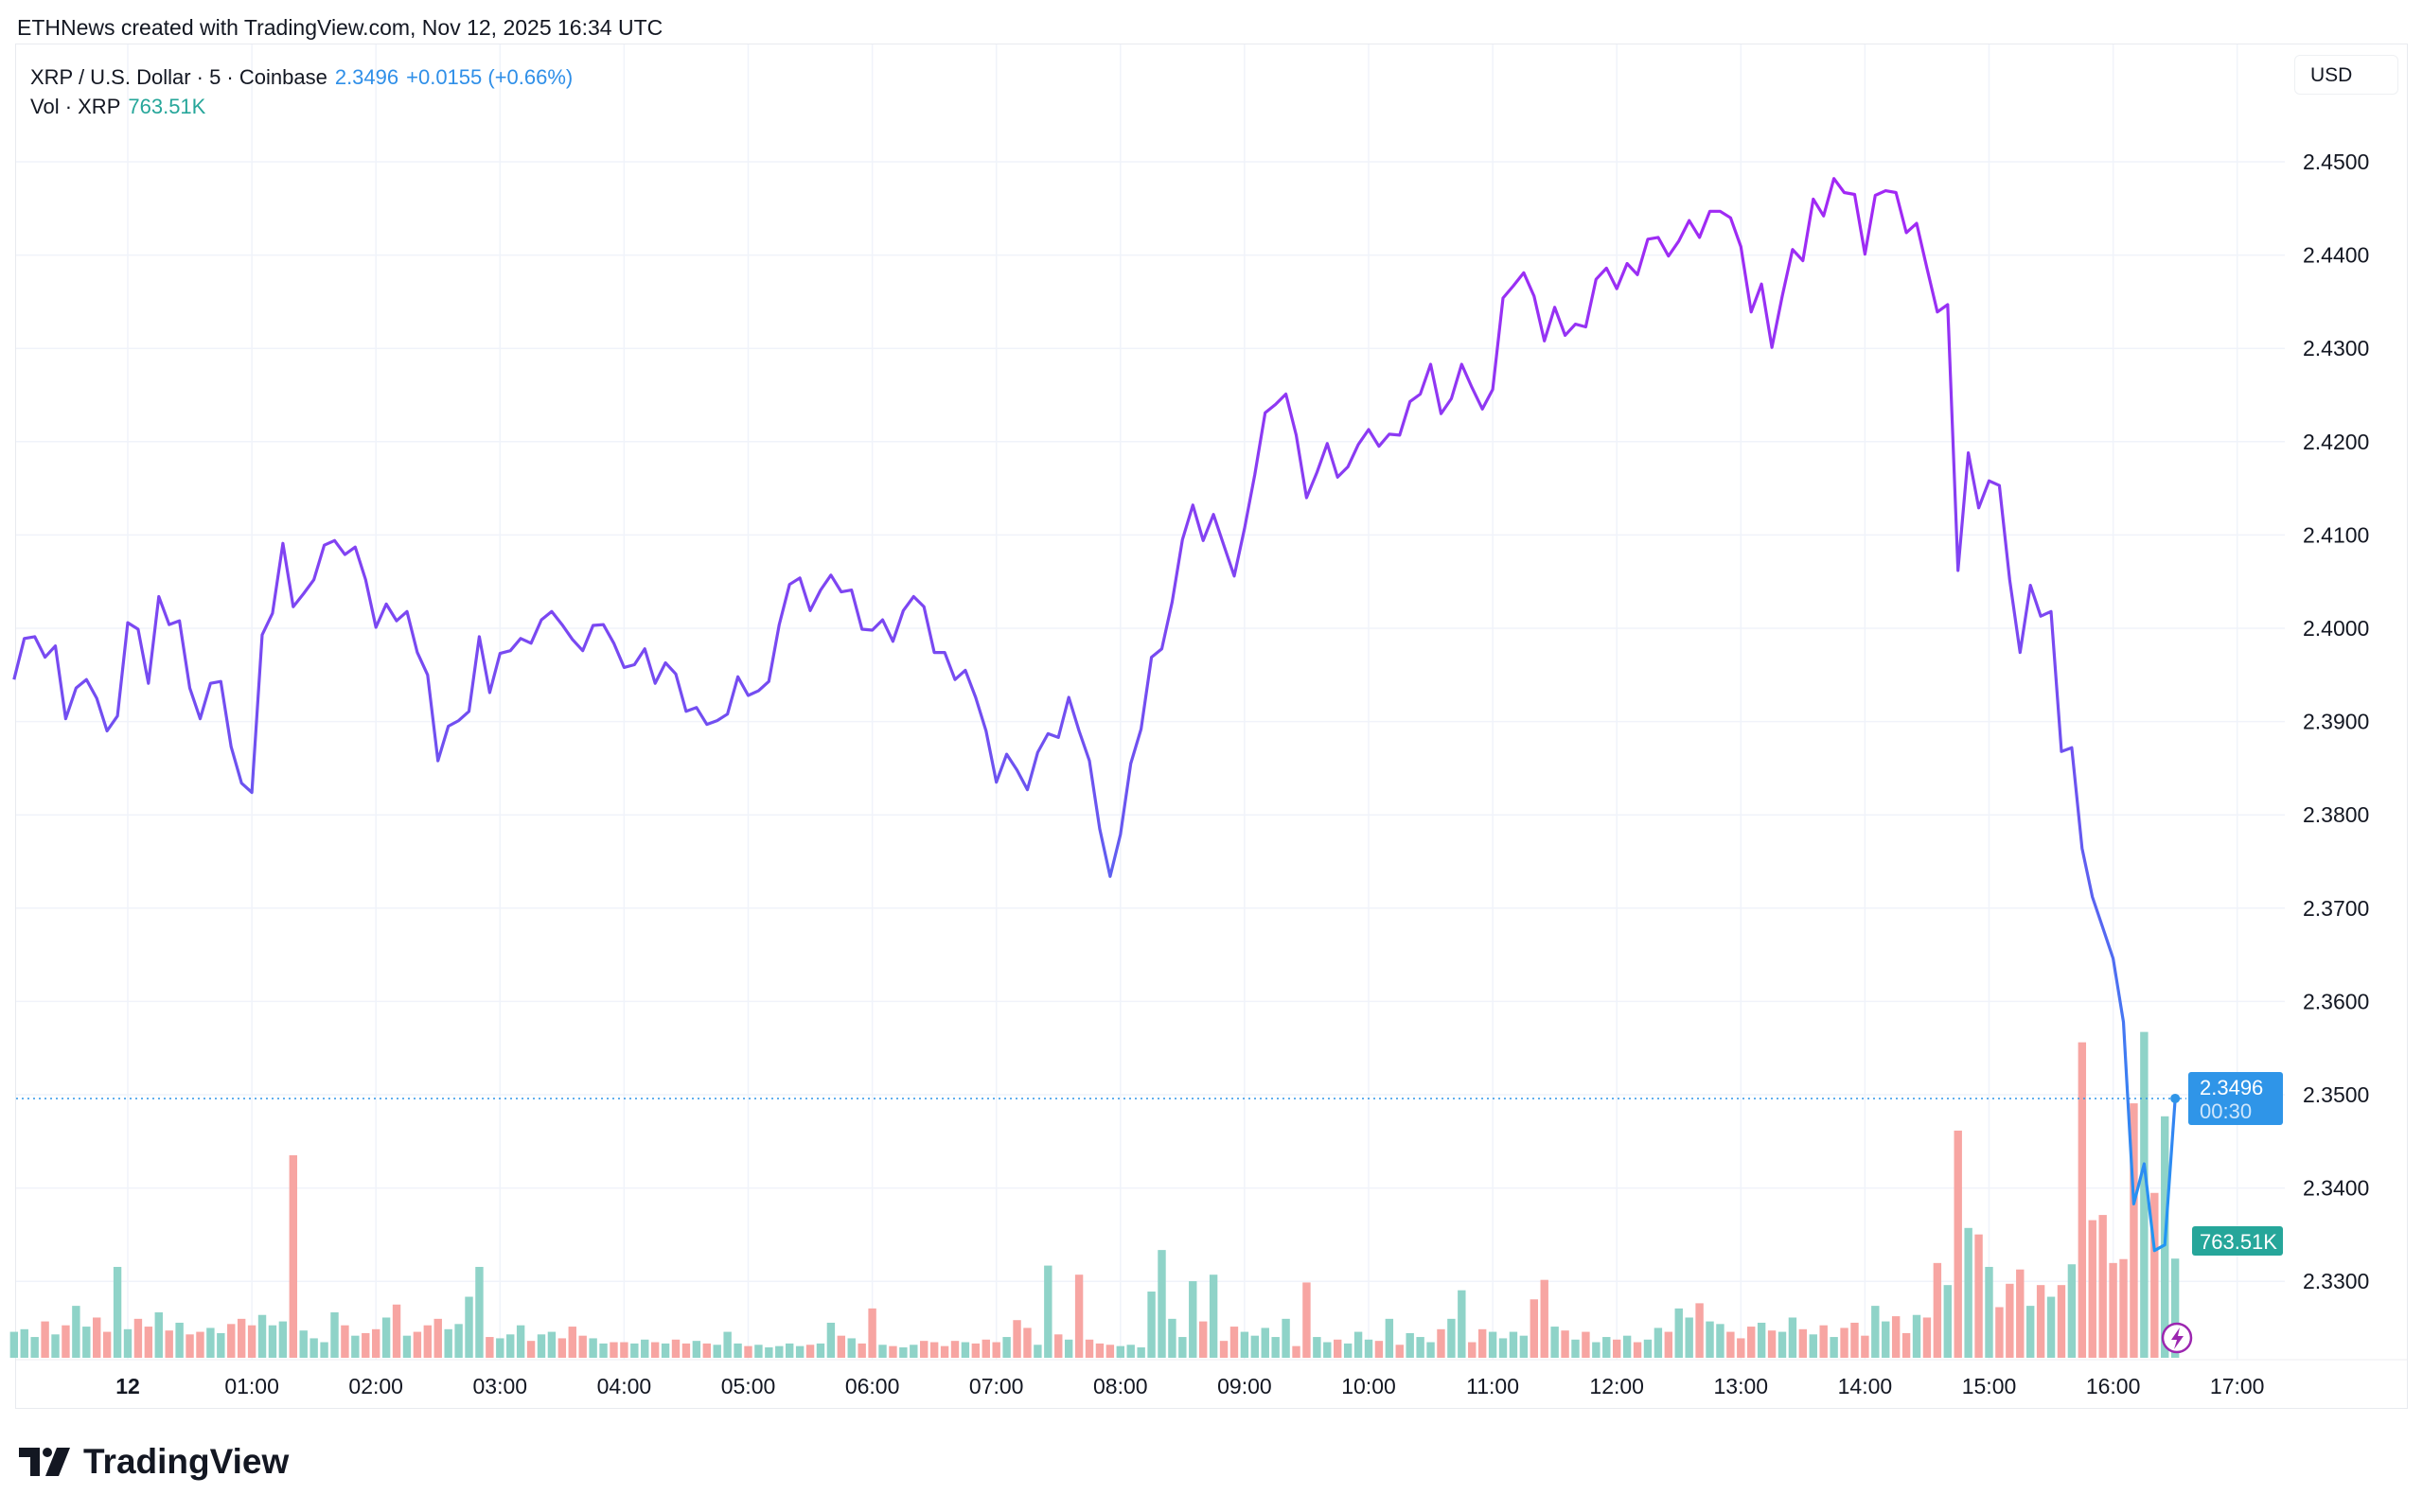  I want to click on time-axis-label: 12:00, so click(1616, 1386).